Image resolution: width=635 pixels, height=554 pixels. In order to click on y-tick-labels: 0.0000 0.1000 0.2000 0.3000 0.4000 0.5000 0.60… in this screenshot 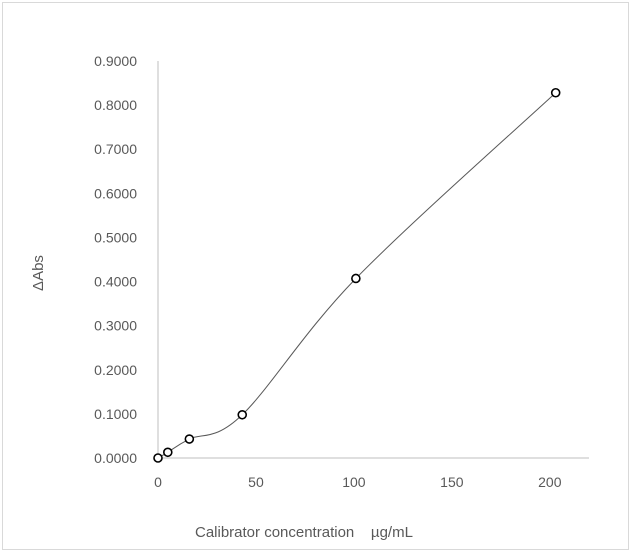, I will do `click(115, 259)`.